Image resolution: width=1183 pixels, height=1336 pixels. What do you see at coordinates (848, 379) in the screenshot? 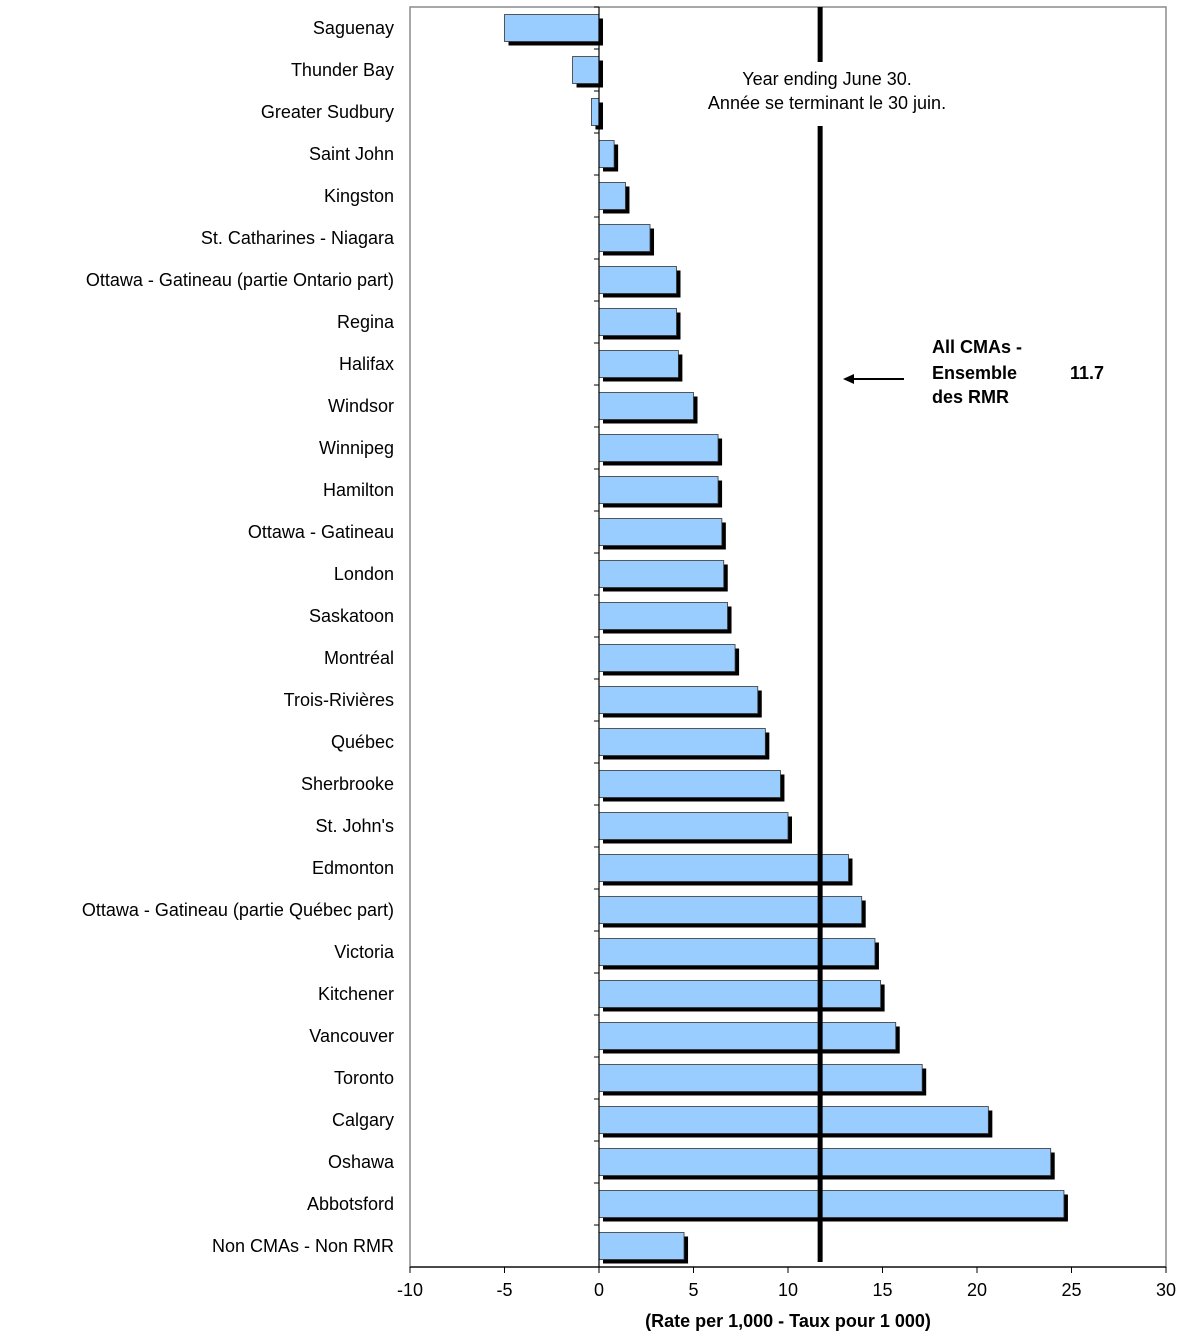
I see `reference-arrow-head` at bounding box center [848, 379].